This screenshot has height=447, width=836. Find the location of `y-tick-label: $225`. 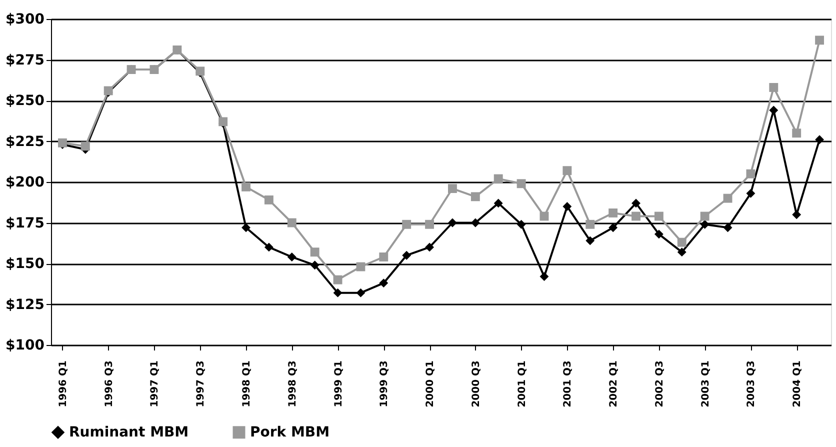

y-tick-label: $225 is located at coordinates (25, 142).